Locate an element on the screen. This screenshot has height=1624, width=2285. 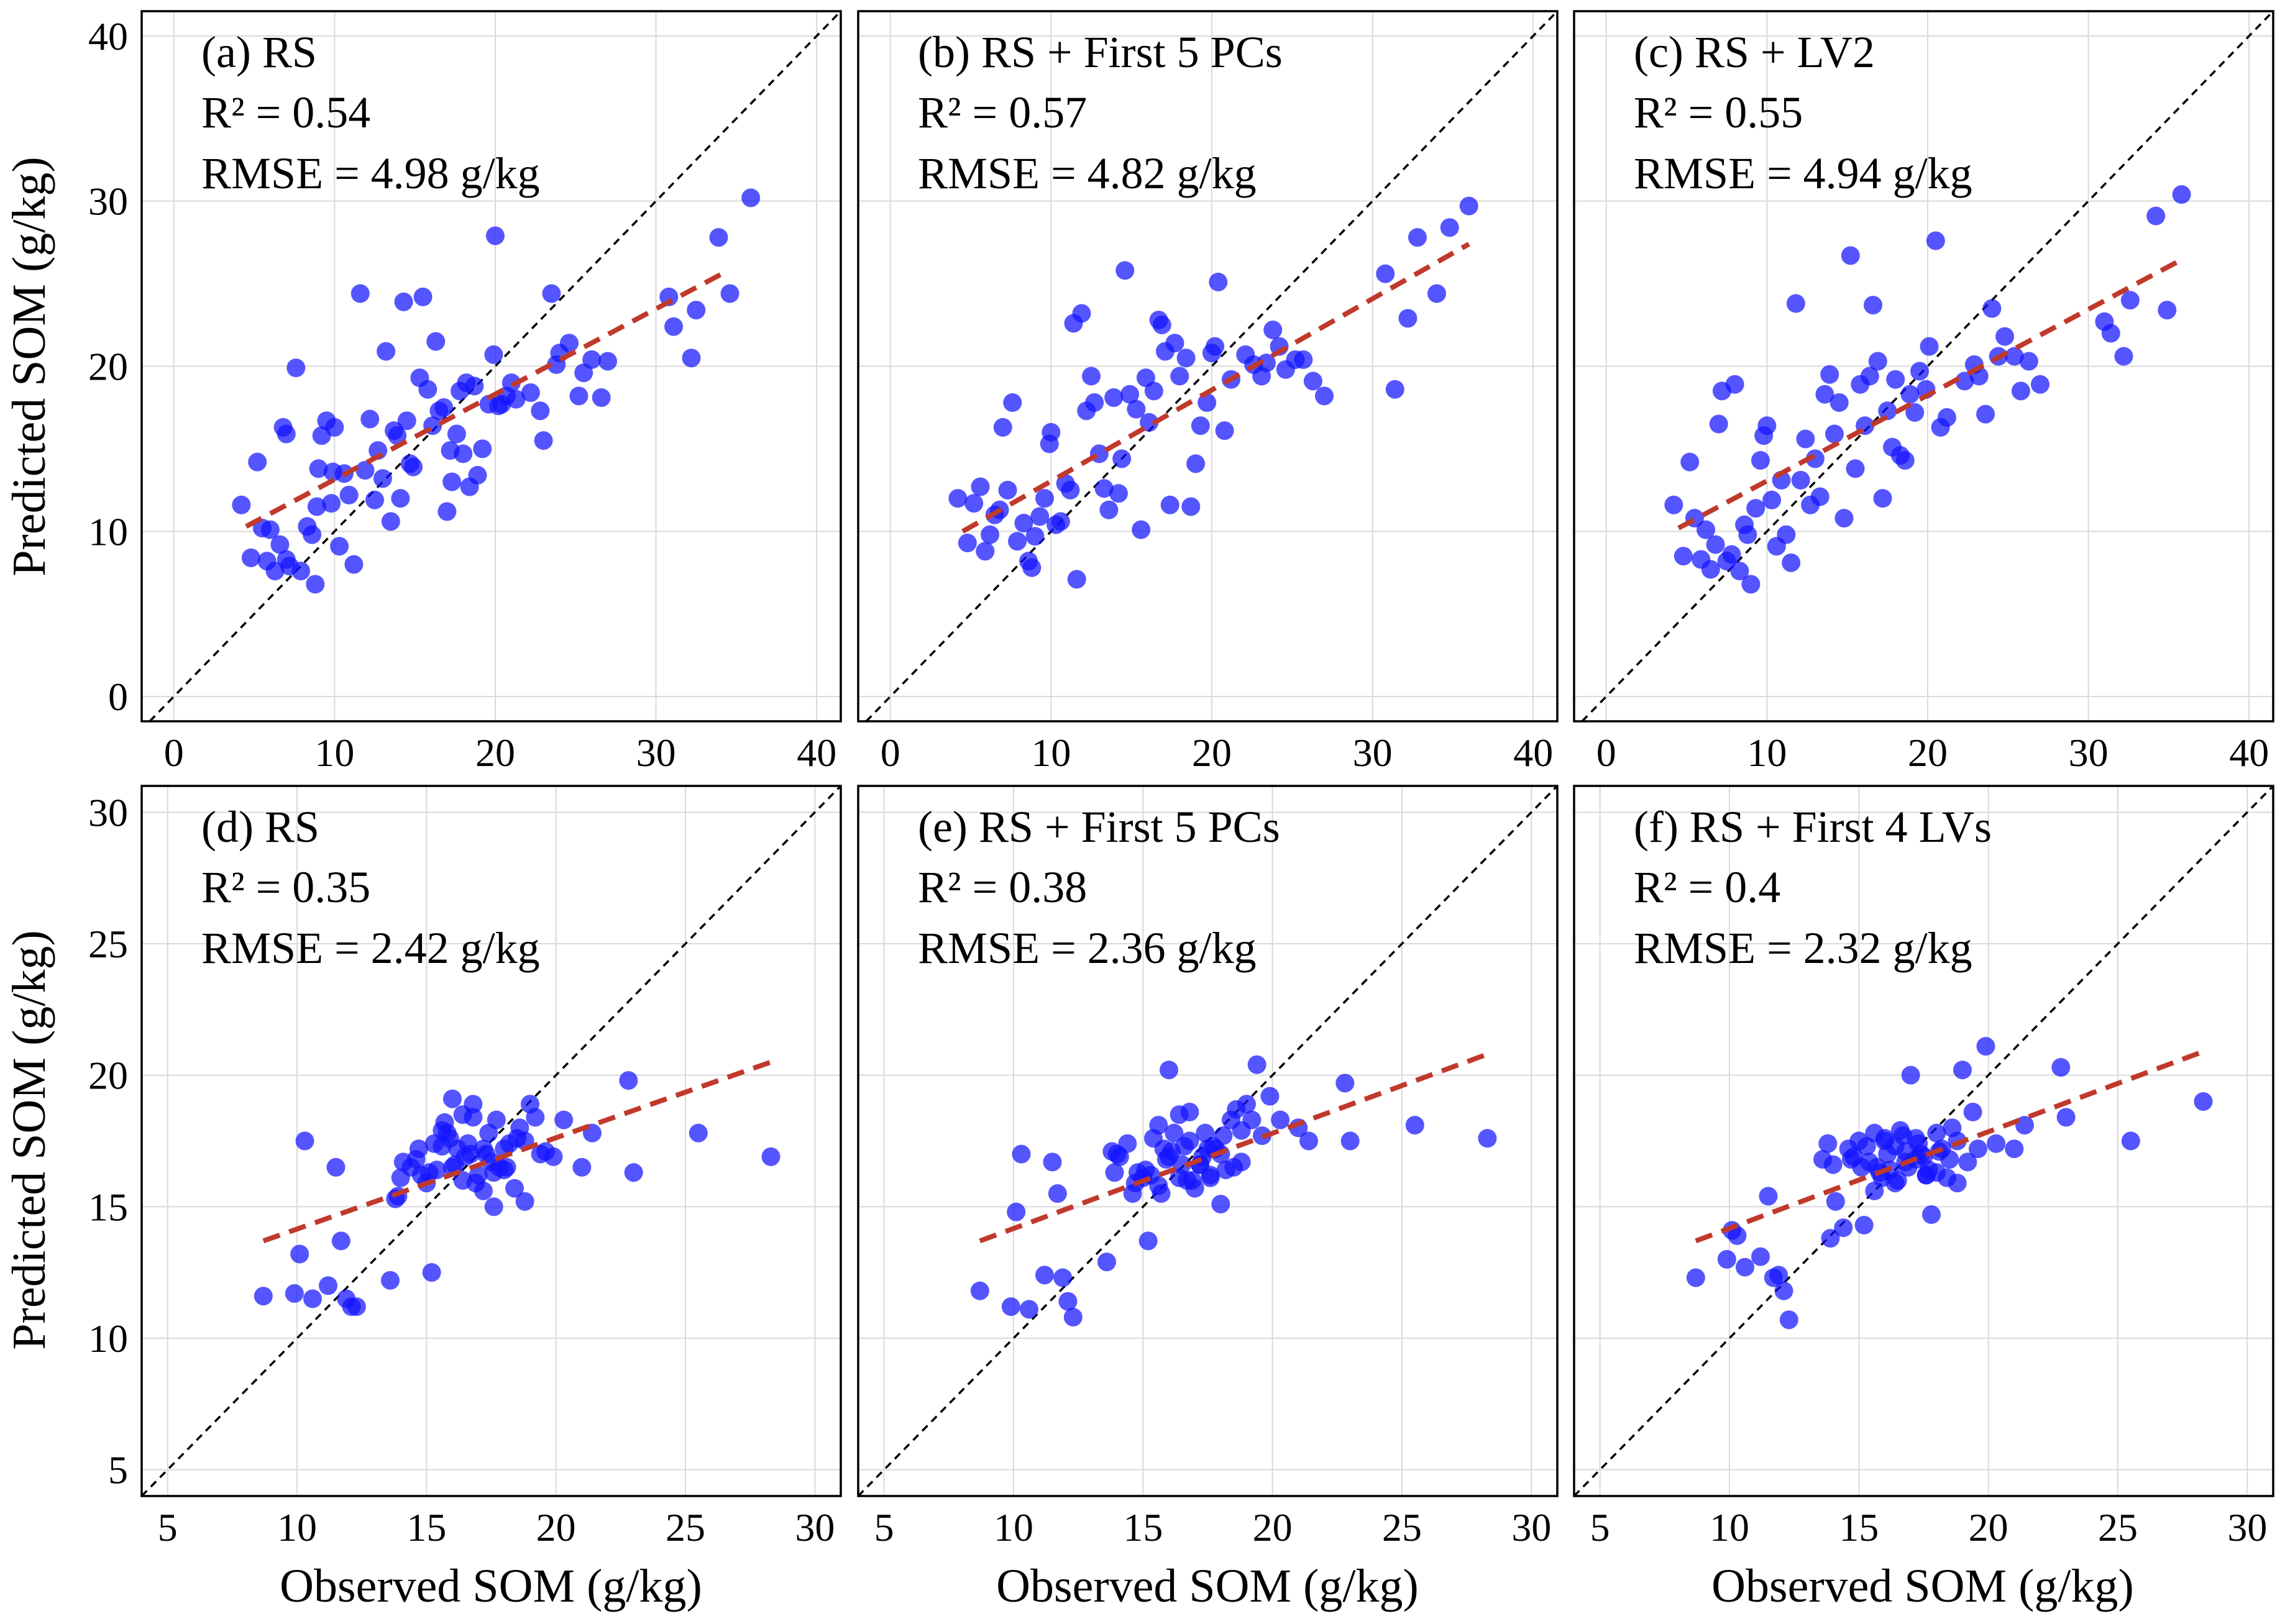
y-axis-title-top: Predicted SOM (g/kg) is located at coordinates (29, 366).